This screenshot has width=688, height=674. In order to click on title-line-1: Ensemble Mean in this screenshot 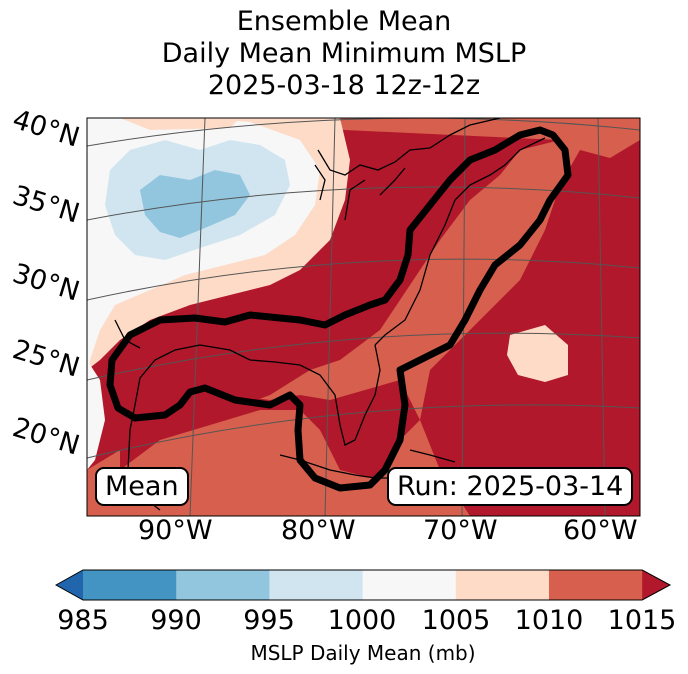, I will do `click(344, 21)`.